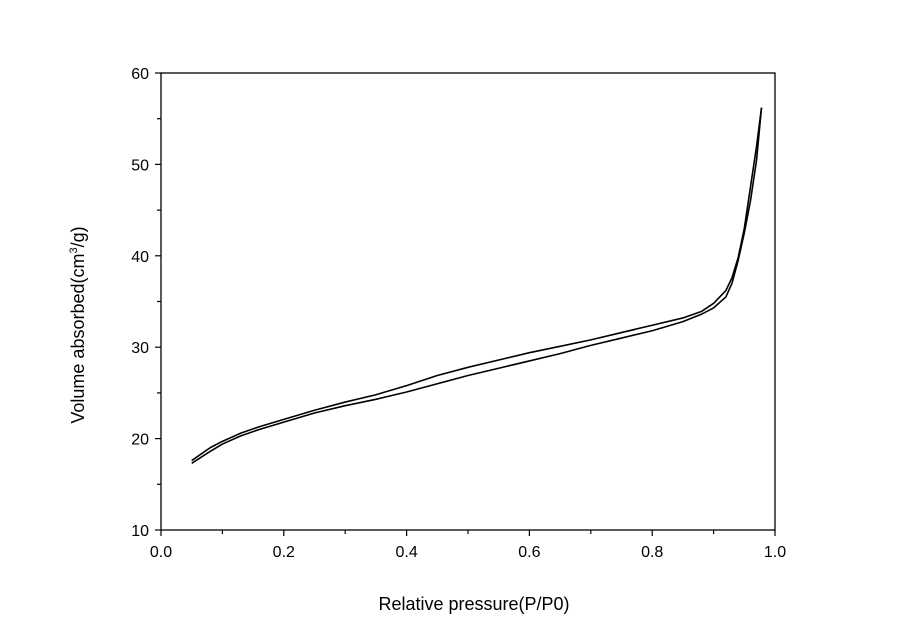  I want to click on y-tick-label: 60, so click(140, 74).